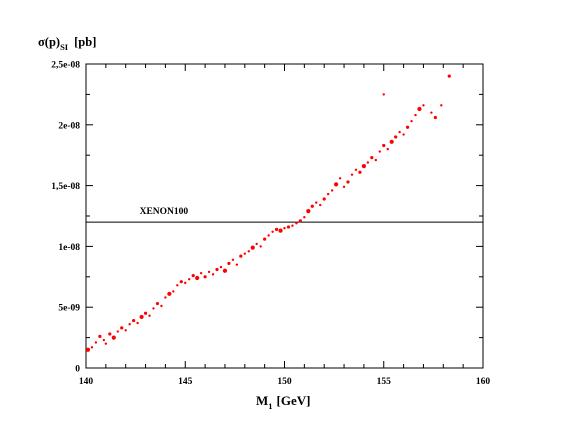  What do you see at coordinates (483, 382) in the screenshot?
I see `x-tick-label: 160` at bounding box center [483, 382].